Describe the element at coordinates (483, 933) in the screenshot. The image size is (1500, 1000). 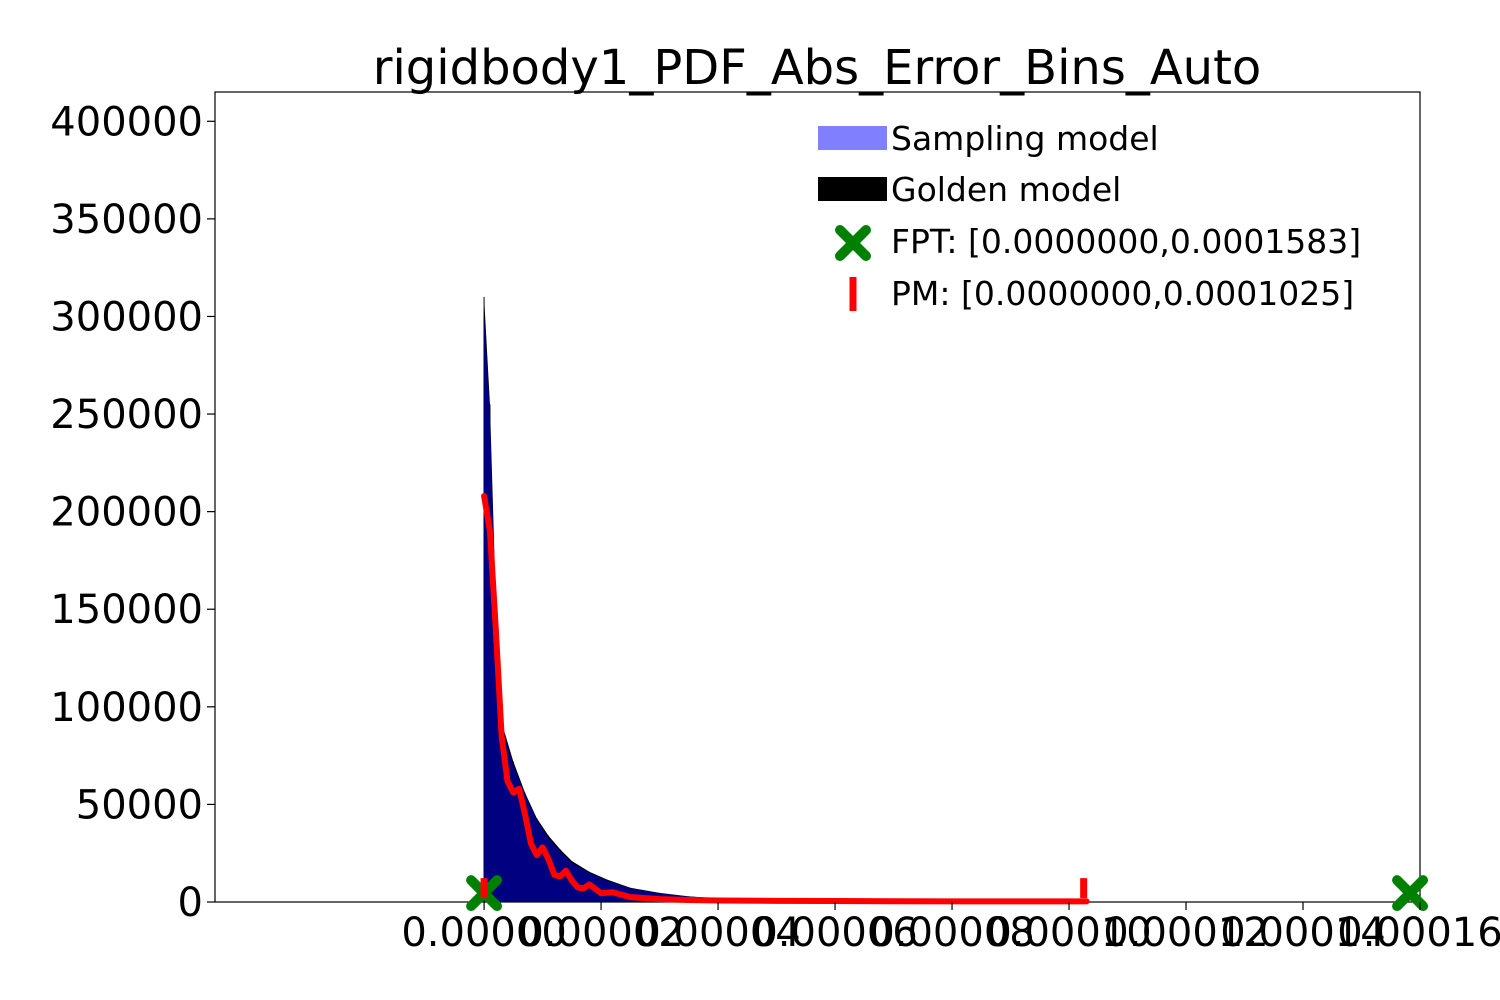
I see `x-tick-label: 0.00000` at that location.